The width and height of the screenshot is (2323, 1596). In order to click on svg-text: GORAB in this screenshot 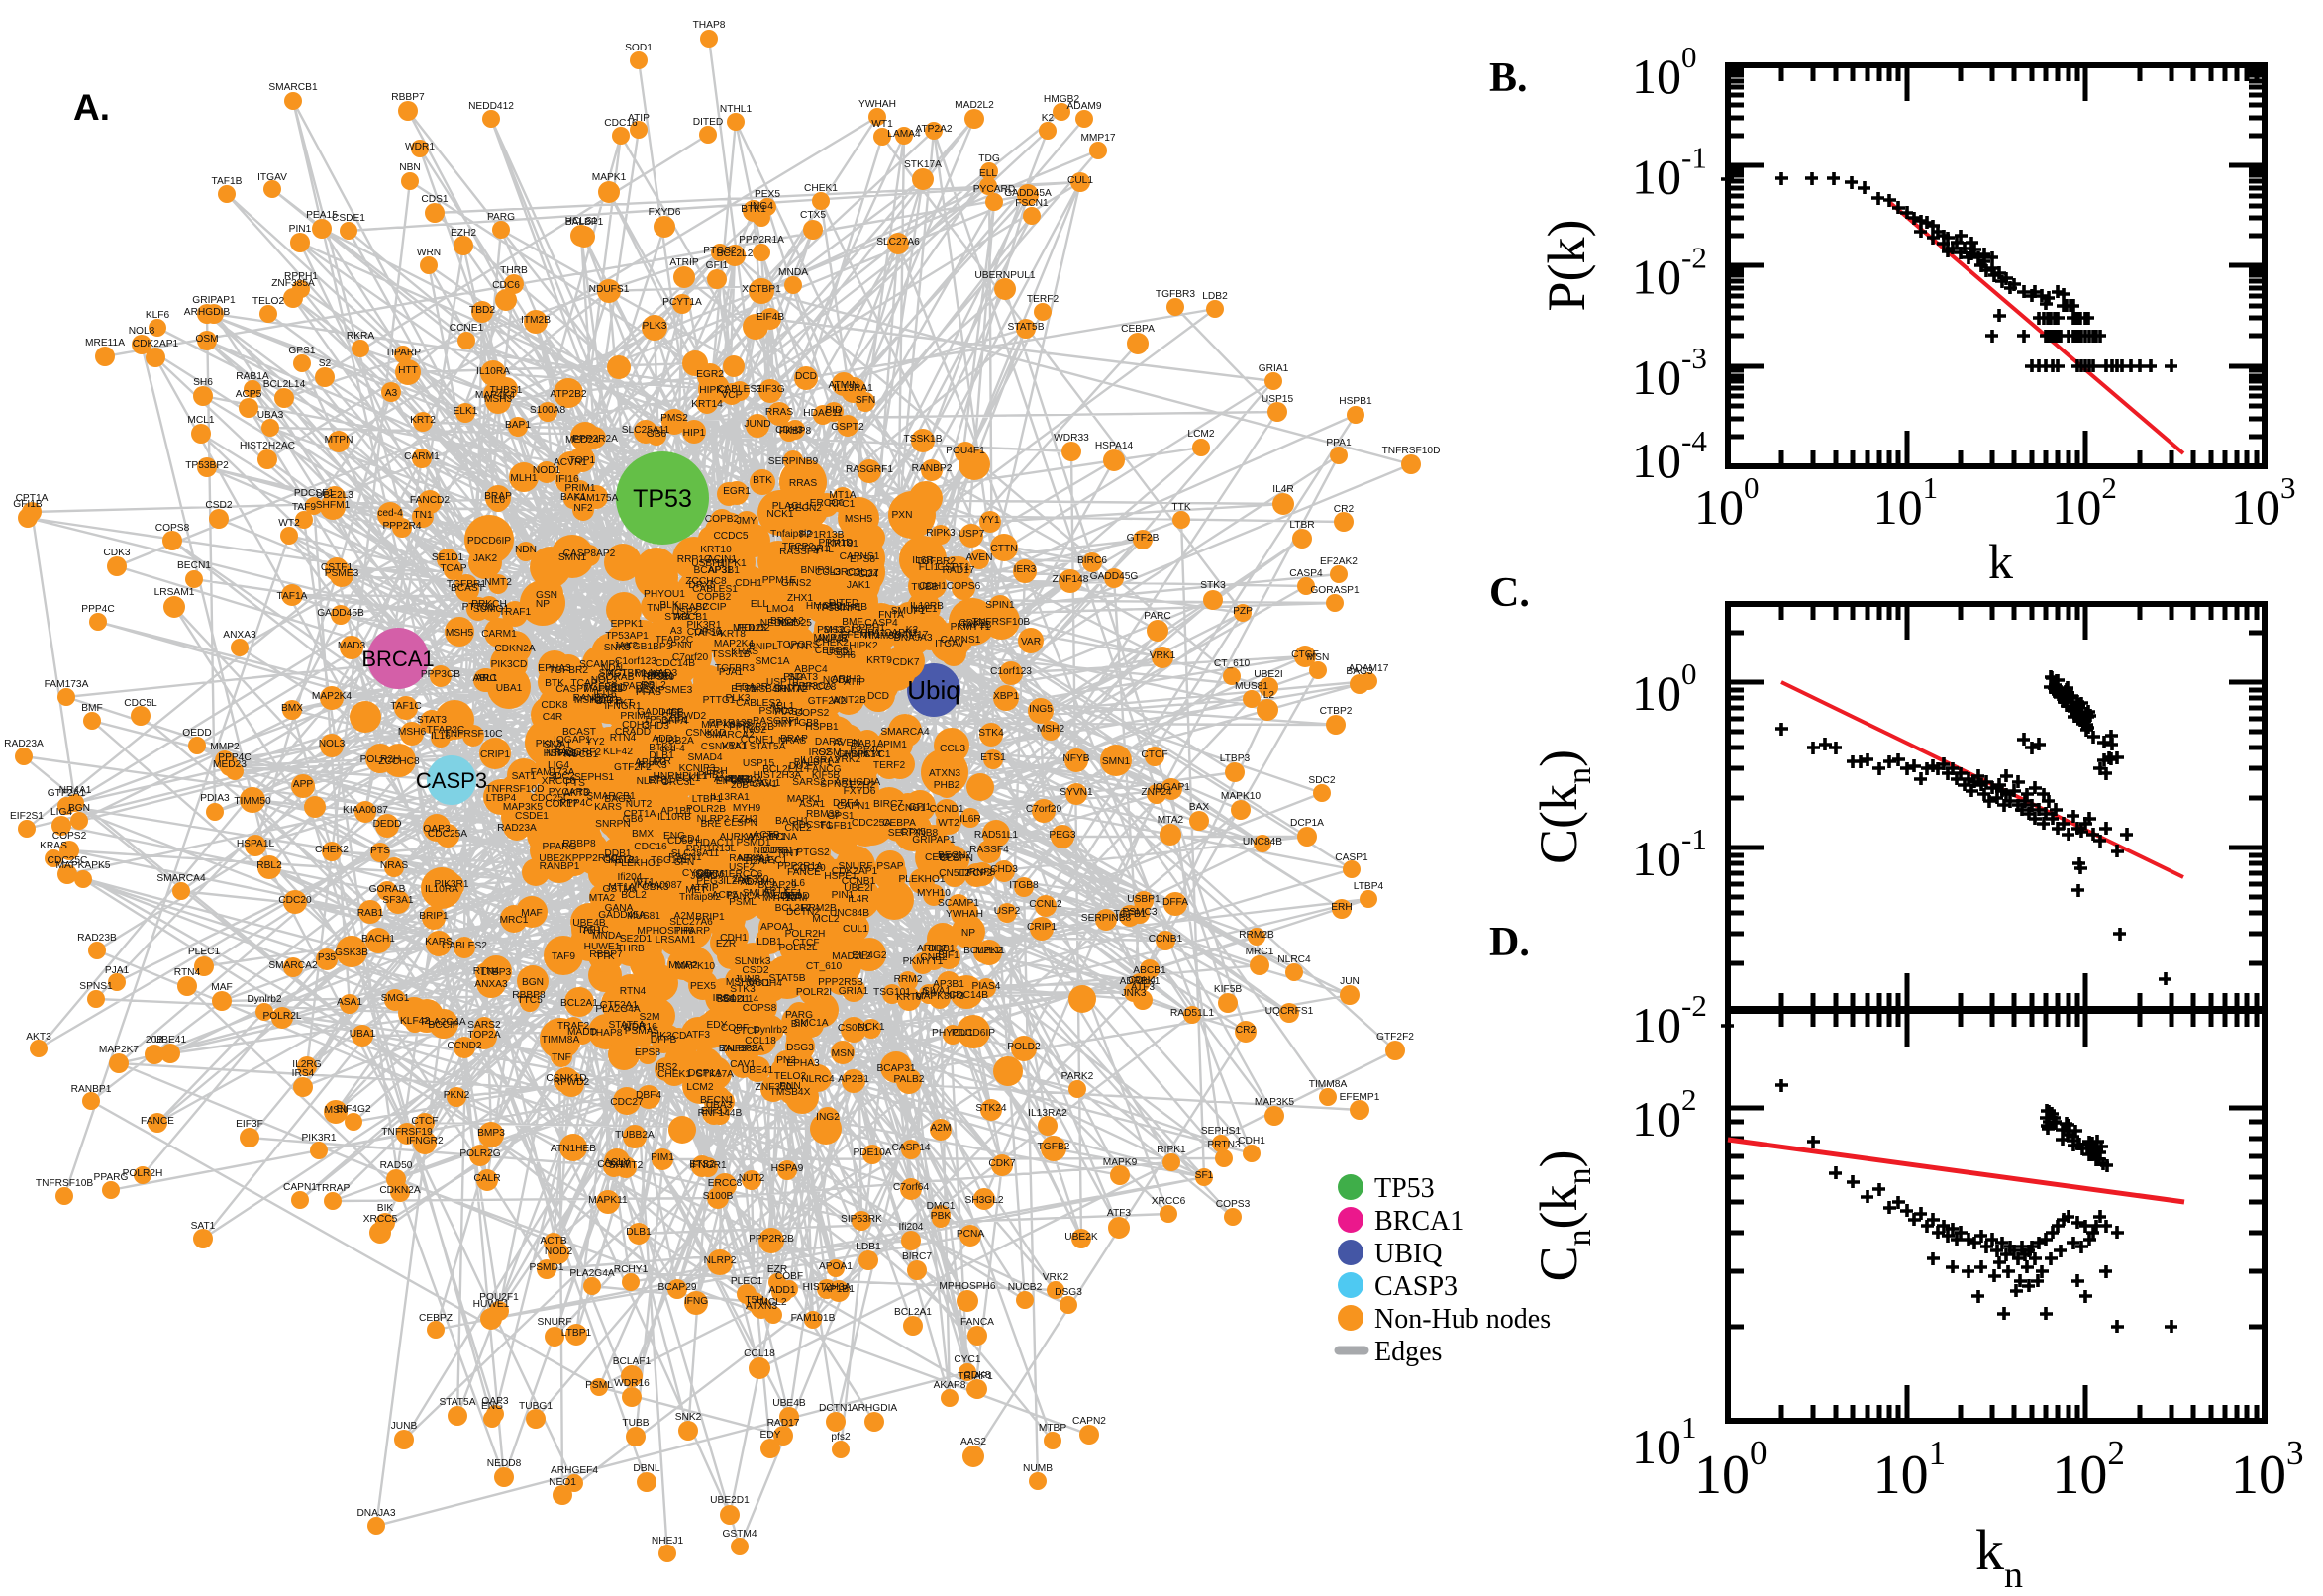, I will do `click(616, 677)`.